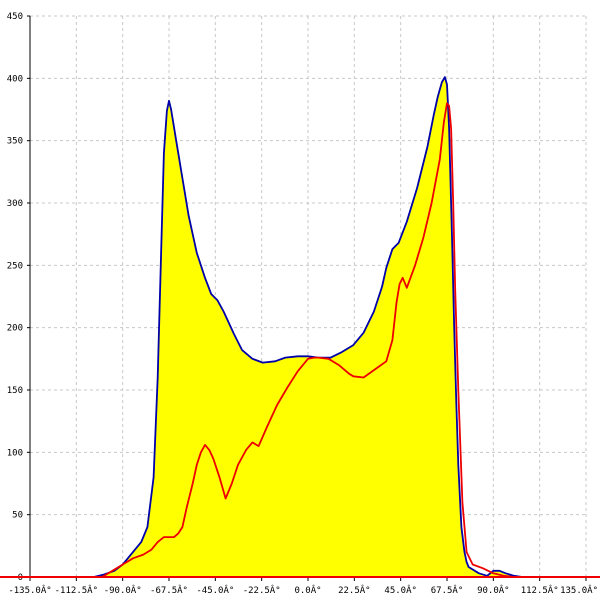 The width and height of the screenshot is (600, 600). Describe the element at coordinates (15, 453) in the screenshot. I see `y-tick-label-2: 100` at that location.